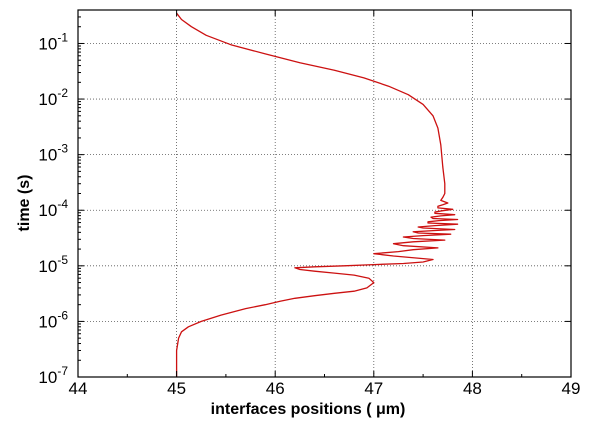 This screenshot has height=427, width=589. I want to click on y-tick-label: 10⁻¹, so click(53, 41).